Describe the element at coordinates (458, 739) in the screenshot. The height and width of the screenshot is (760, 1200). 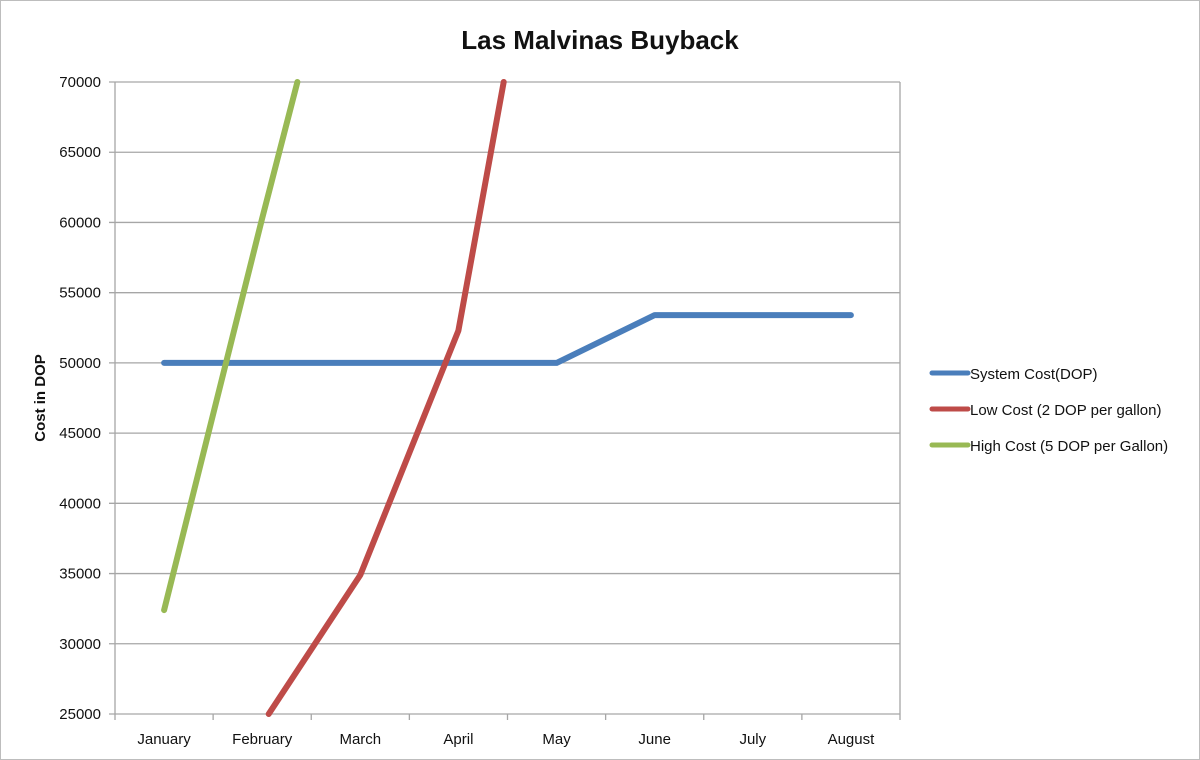
I see `x-tick-label: April` at that location.